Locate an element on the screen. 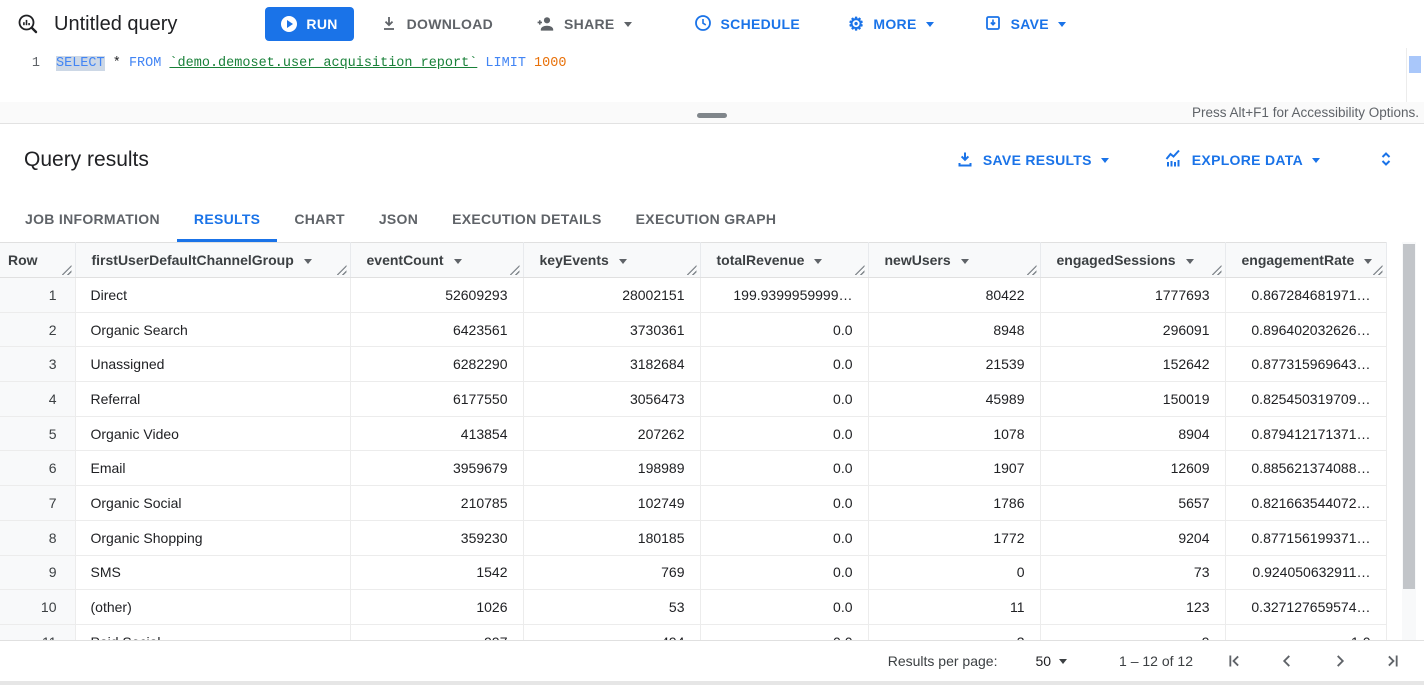 The height and width of the screenshot is (685, 1424). tab-job-information: JOB INFORMATION is located at coordinates (92, 219).